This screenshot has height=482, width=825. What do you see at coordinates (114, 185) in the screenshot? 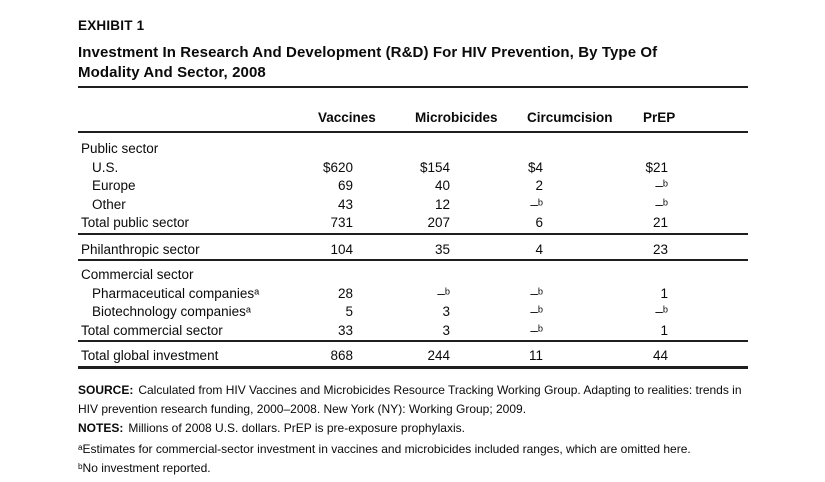
I see `row-label: Europe` at bounding box center [114, 185].